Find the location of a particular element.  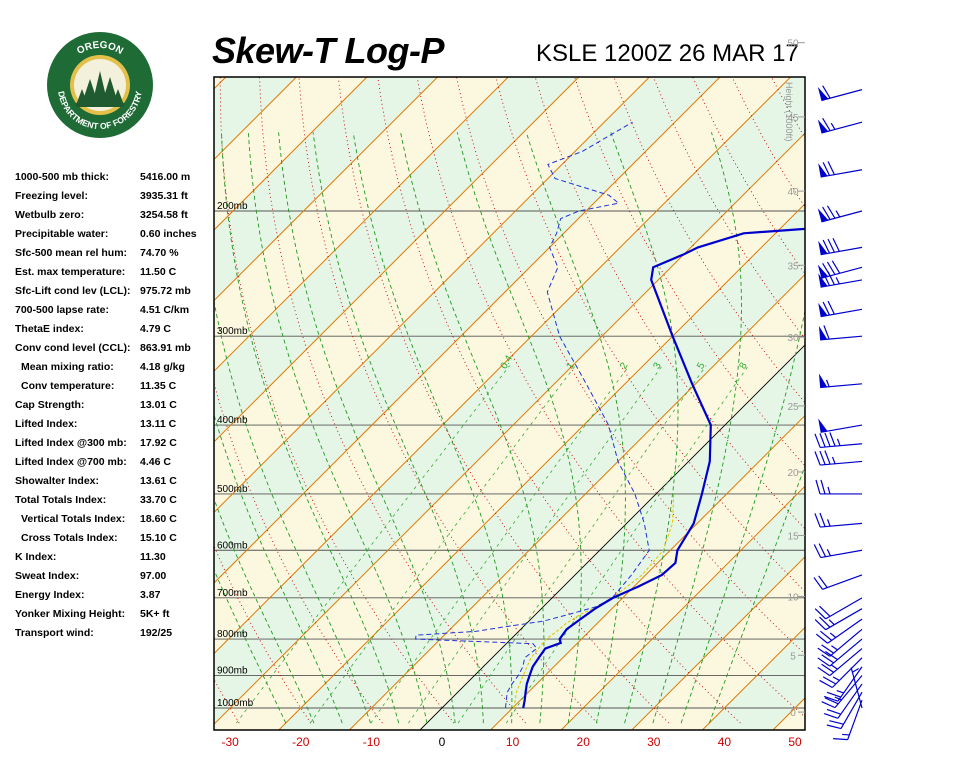

stat-label: Freezing level: is located at coordinates (51, 196).